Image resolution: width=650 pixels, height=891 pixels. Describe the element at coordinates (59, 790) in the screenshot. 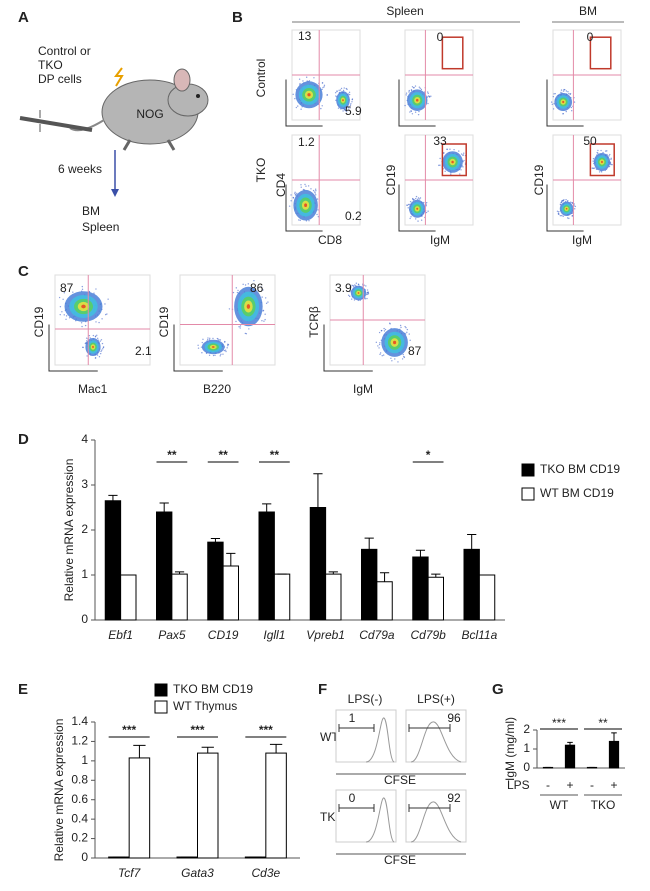

I see `y-axis-label: Relative mRNA expression` at that location.